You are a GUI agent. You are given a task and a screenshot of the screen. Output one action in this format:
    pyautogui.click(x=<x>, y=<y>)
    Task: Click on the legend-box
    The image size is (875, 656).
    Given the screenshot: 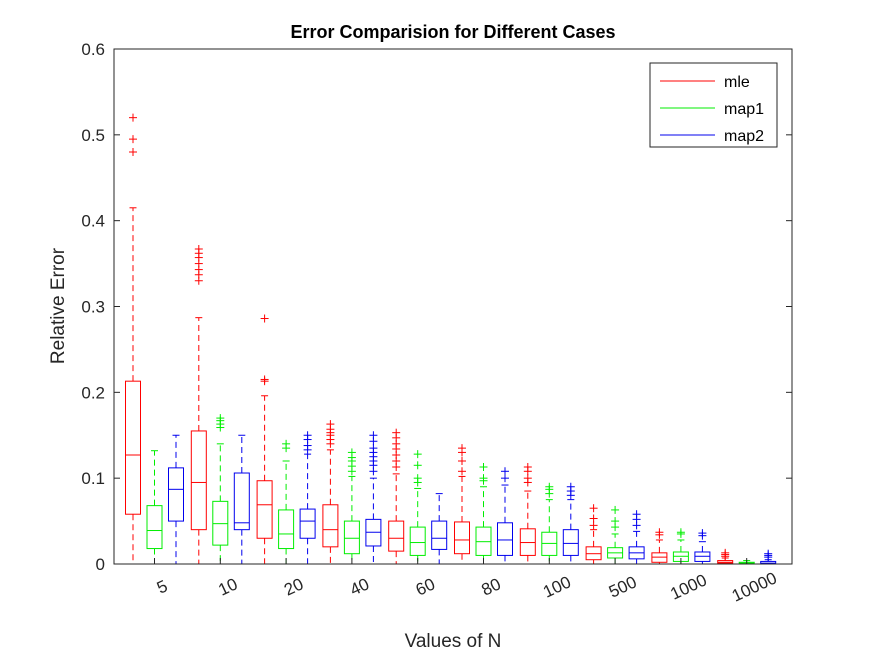 What is the action you would take?
    pyautogui.click(x=713, y=105)
    